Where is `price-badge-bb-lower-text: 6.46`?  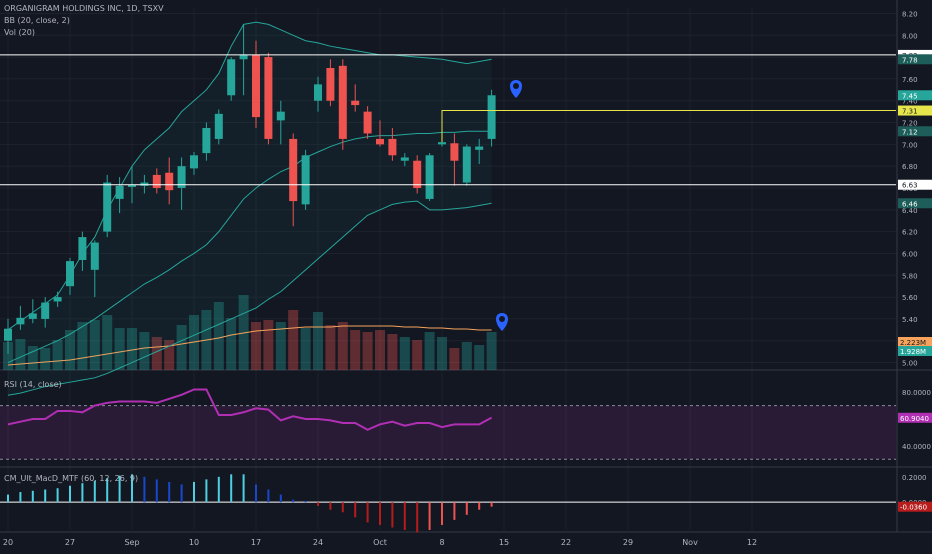 price-badge-bb-lower-text: 6.46 is located at coordinates (910, 204).